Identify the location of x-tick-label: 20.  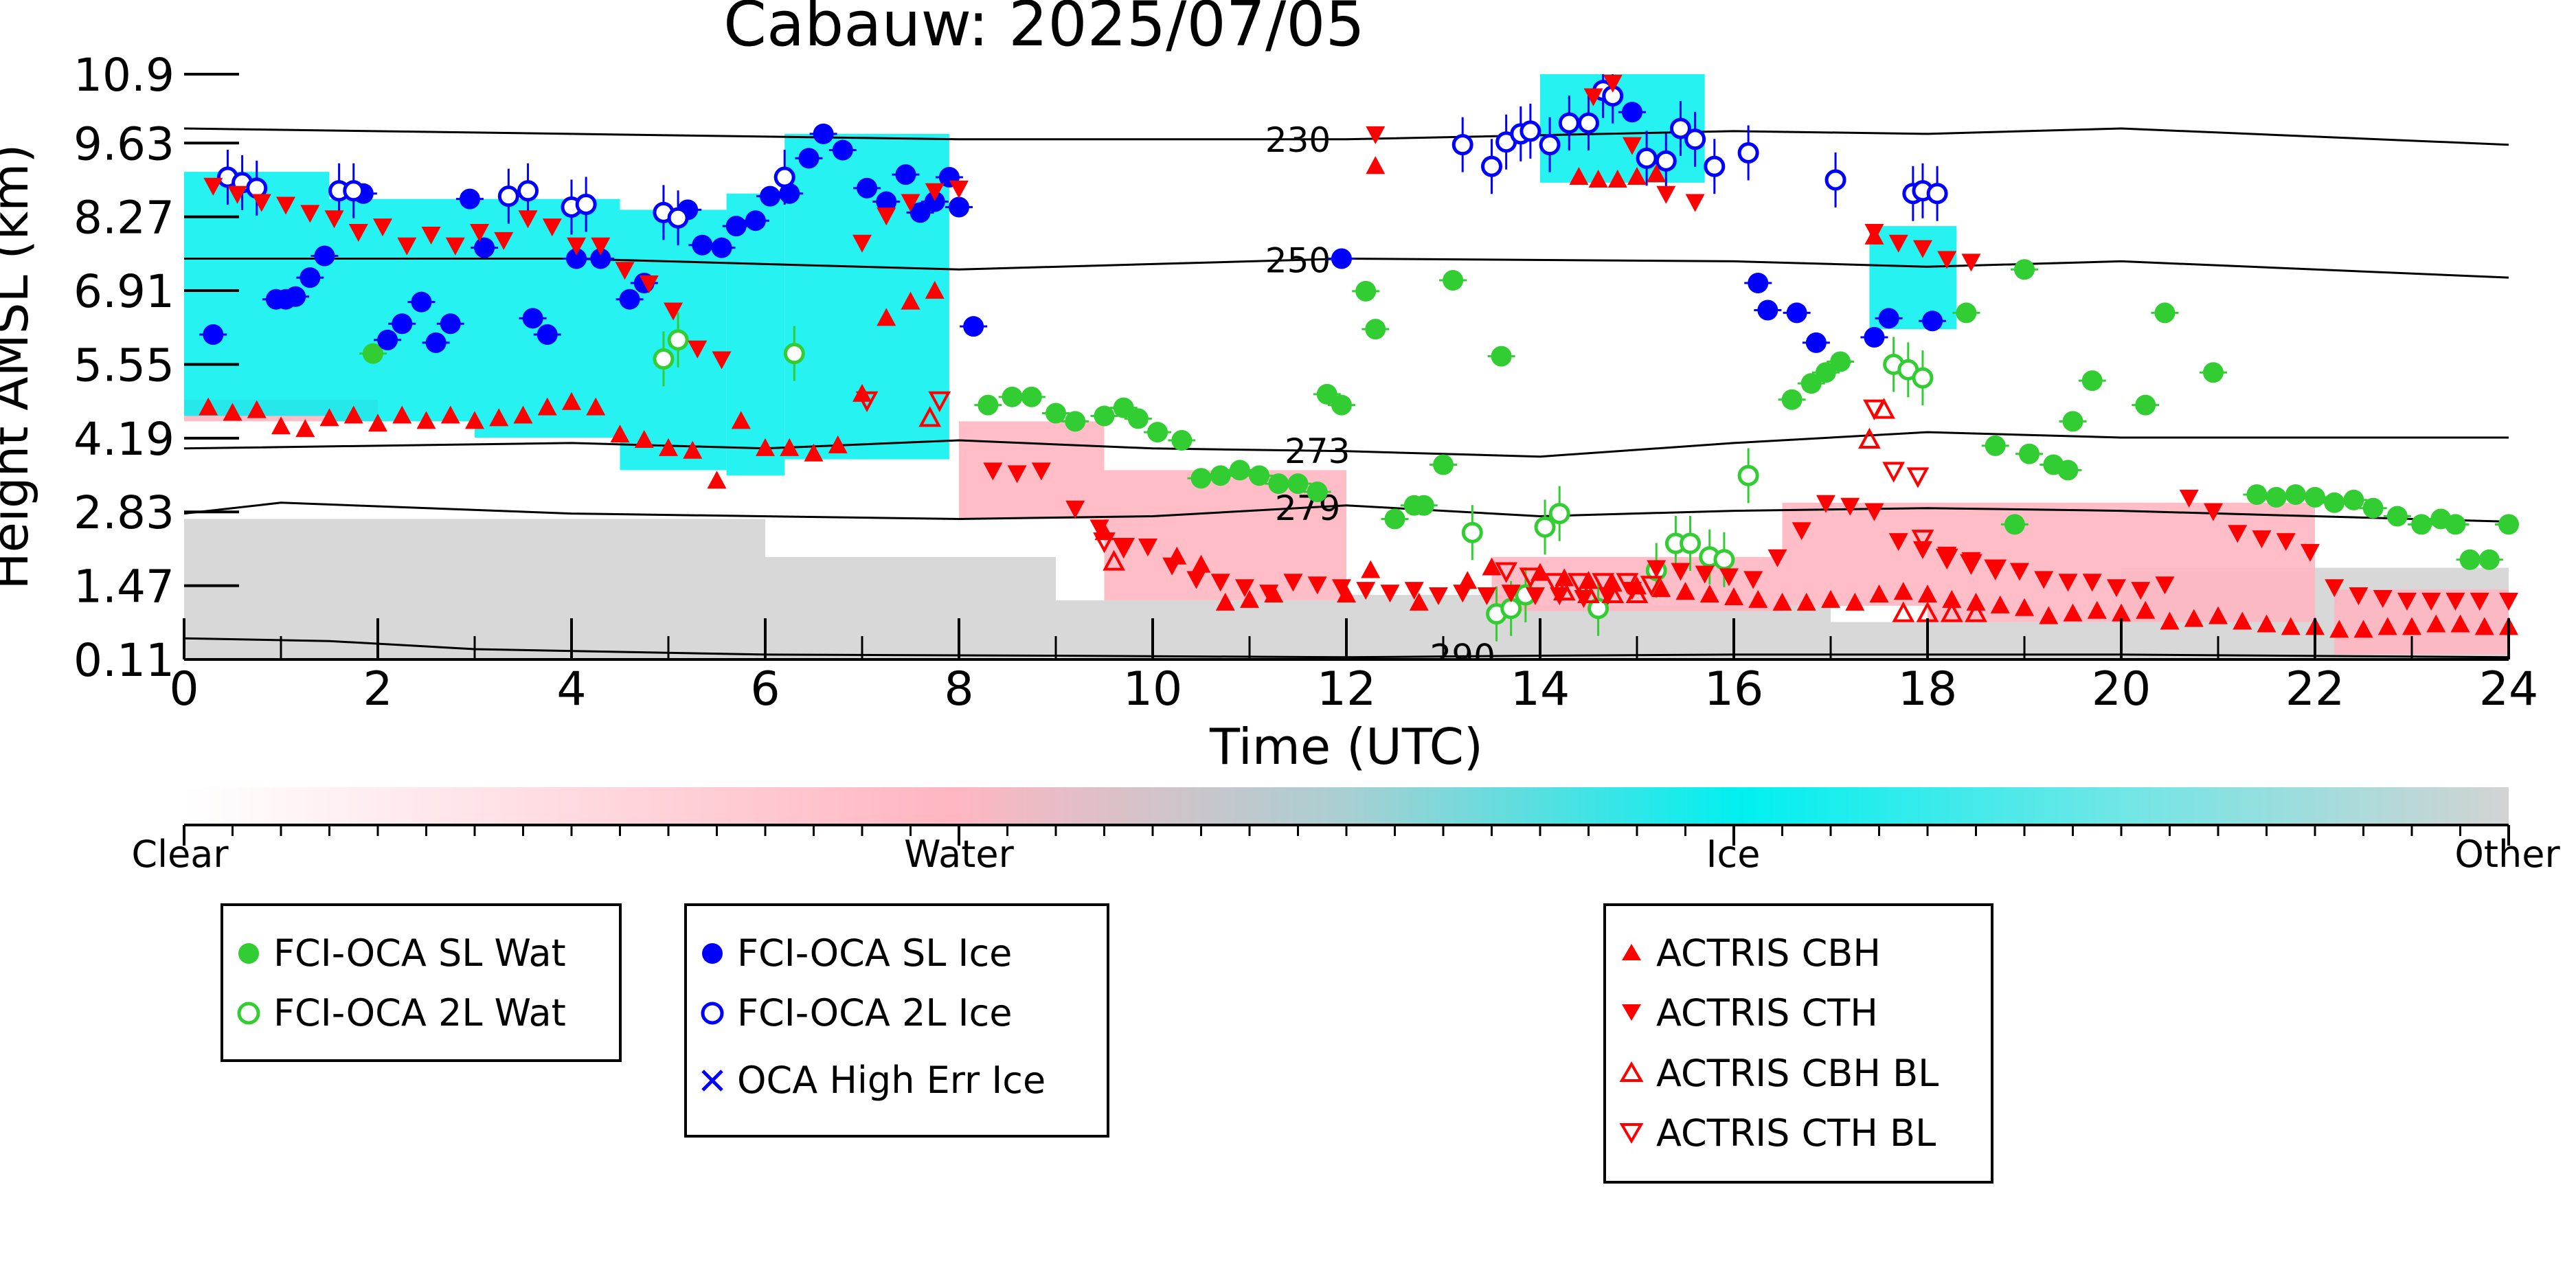
(2121, 689).